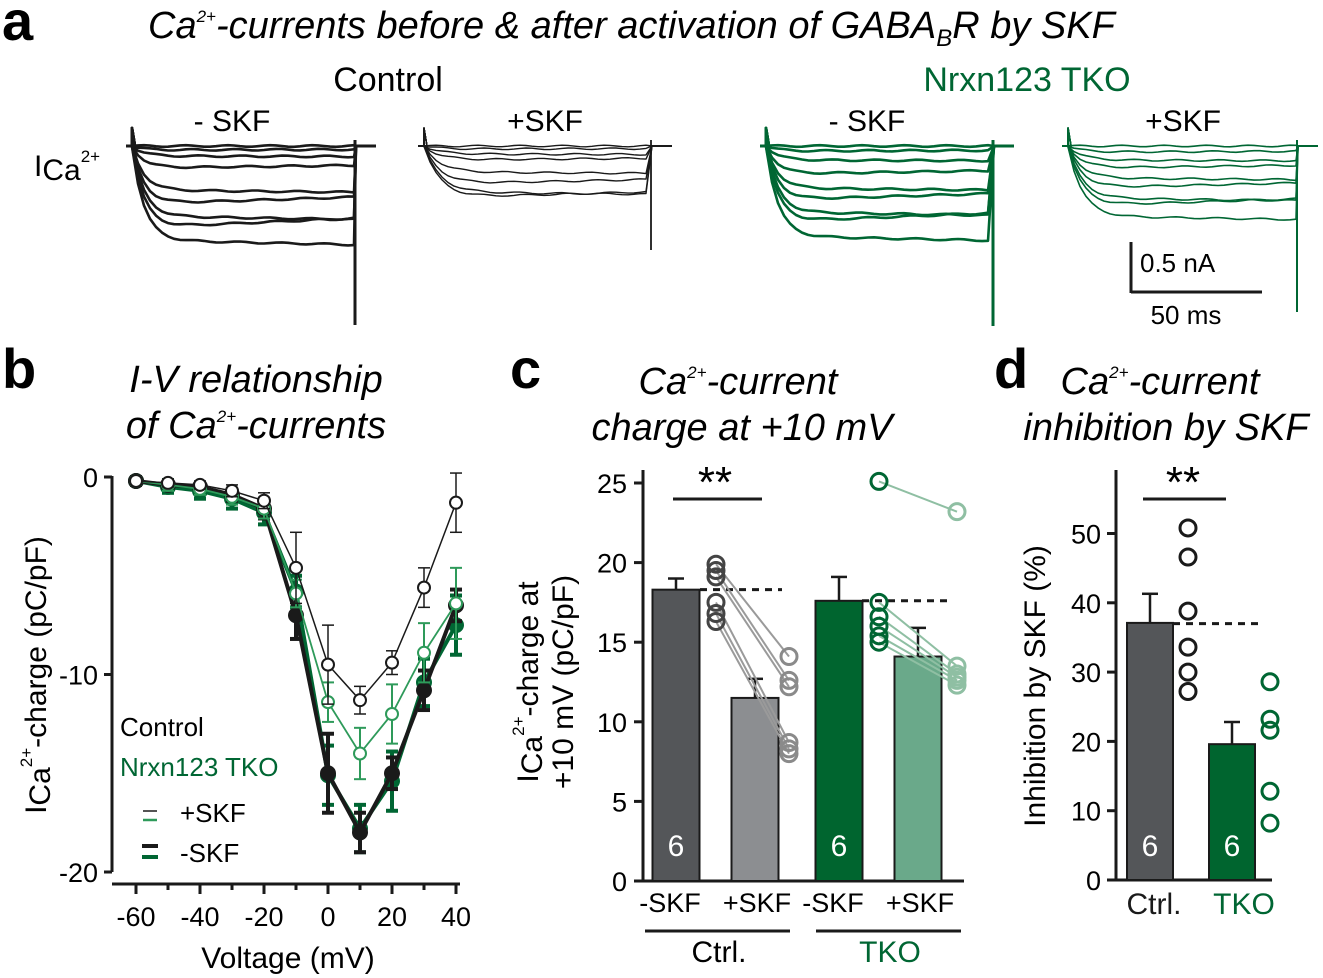 The height and width of the screenshot is (978, 1323). I want to click on b-x-tick-label: 40, so click(456, 917).